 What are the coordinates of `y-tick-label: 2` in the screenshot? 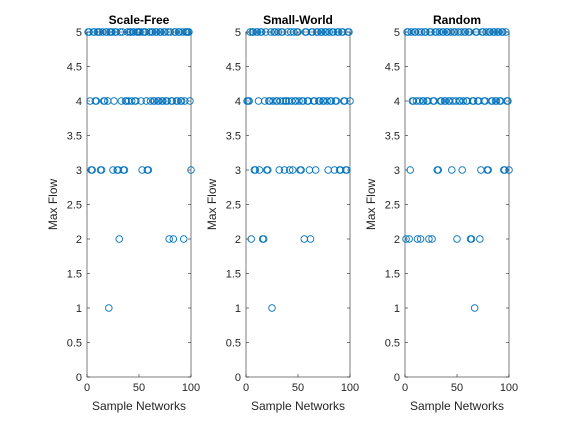 It's located at (79, 240).